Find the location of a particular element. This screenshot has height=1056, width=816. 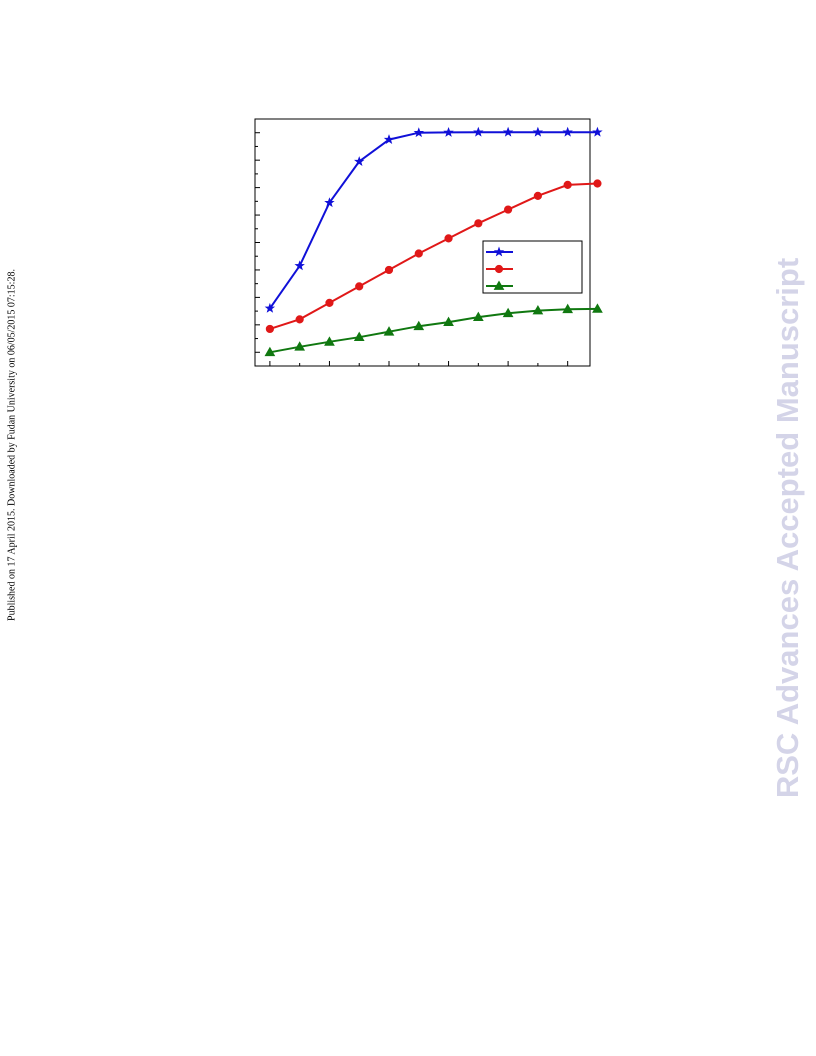

chart-legend is located at coordinates (532, 267).